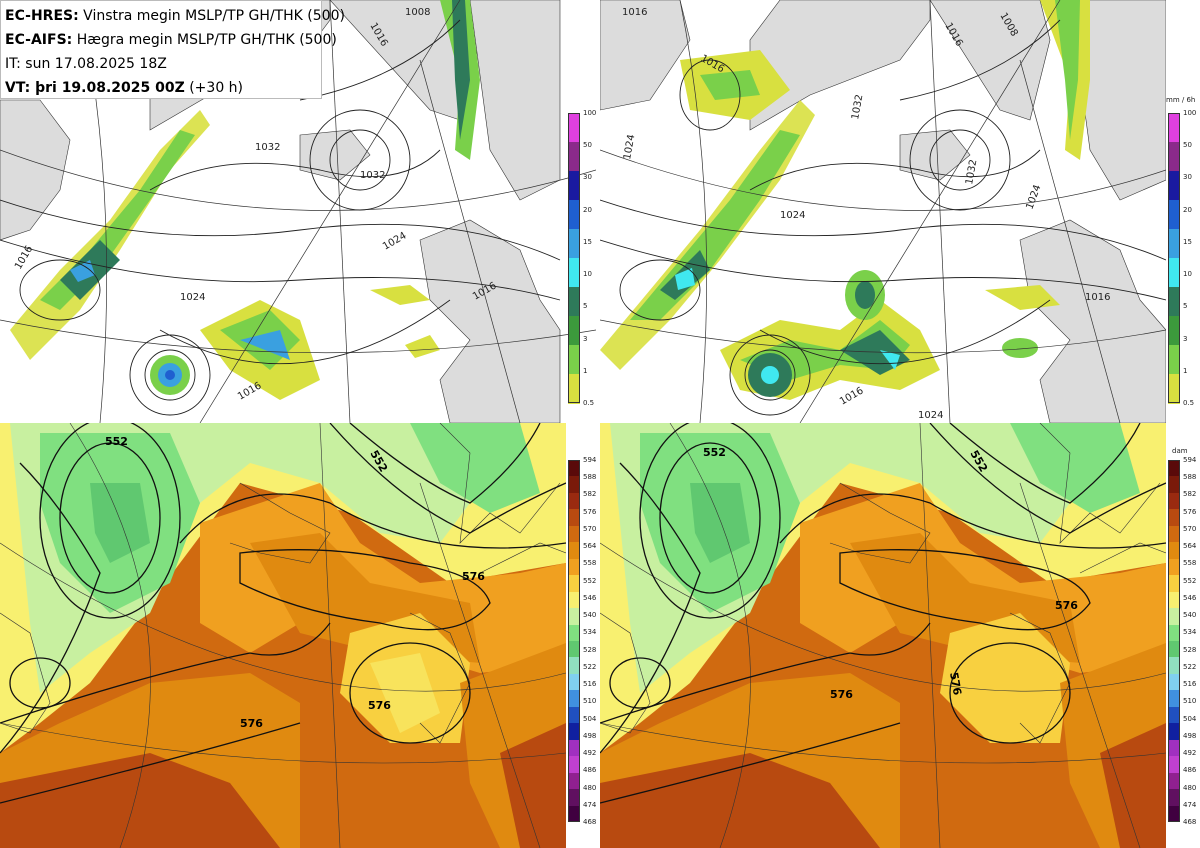 Image resolution: width=1200 pixels, height=848 pixels. Describe the element at coordinates (1189, 403) in the screenshot. I see `colorbar-tick-label: 0.5` at that location.